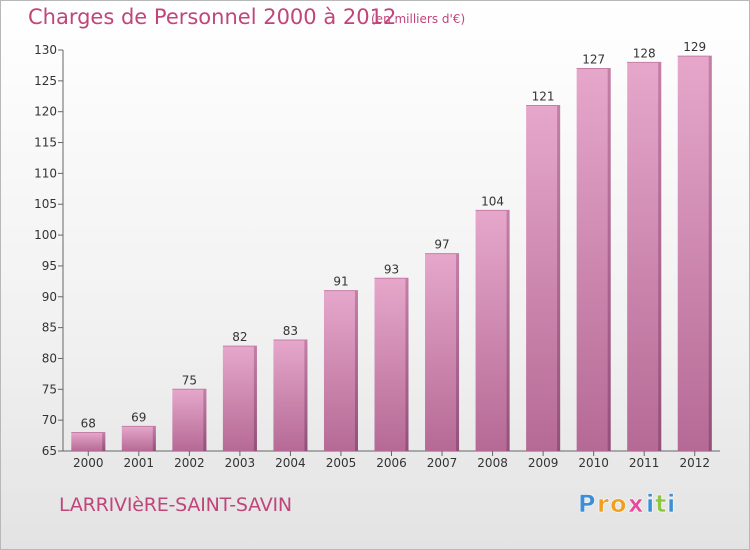 The width and height of the screenshot is (750, 550). Describe the element at coordinates (341, 463) in the screenshot. I see `x-tick-label: 2005` at that location.